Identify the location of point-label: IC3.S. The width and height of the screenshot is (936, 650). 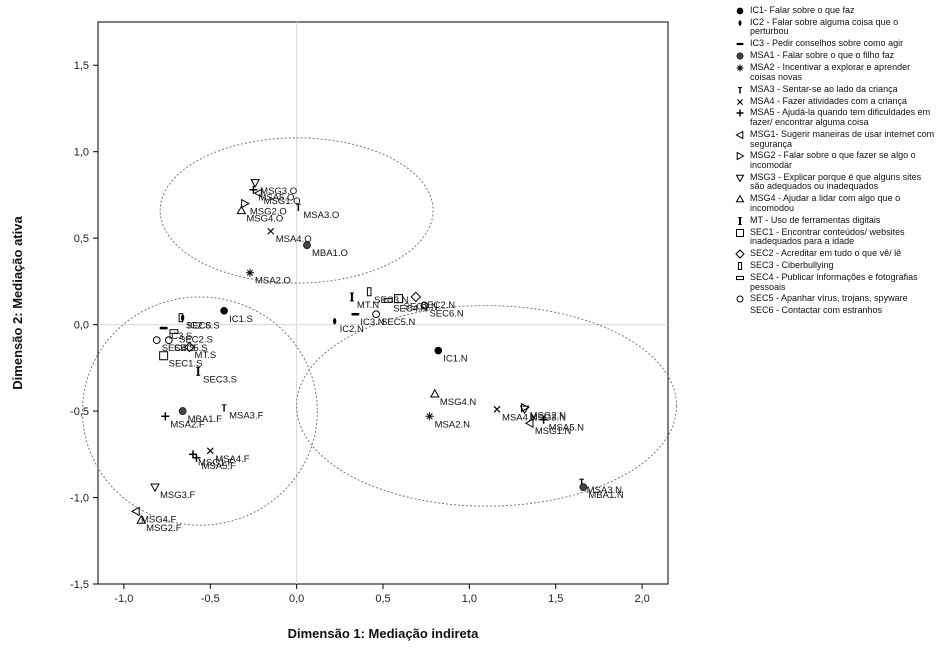
(181, 336).